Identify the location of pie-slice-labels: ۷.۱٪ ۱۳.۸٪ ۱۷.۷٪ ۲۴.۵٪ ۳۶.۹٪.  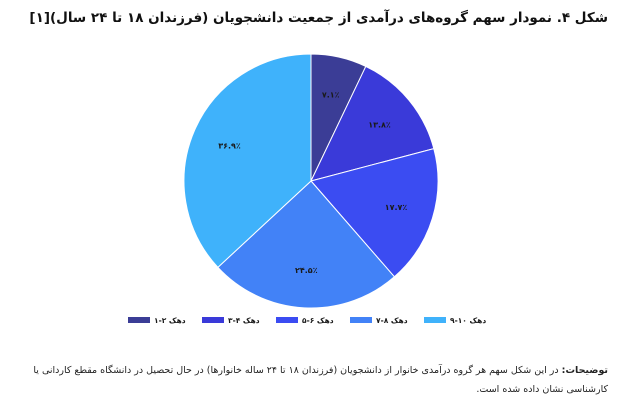
(312, 182).